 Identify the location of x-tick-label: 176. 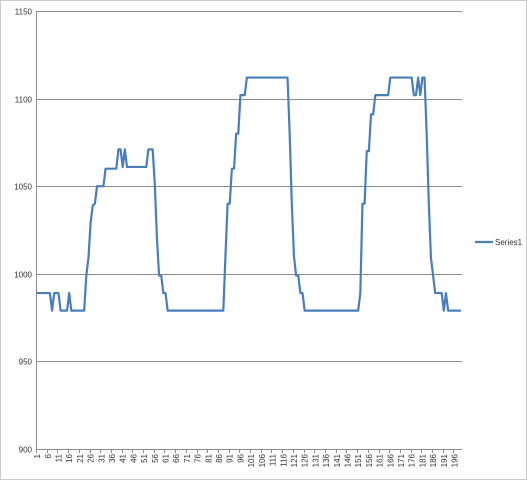
(412, 460).